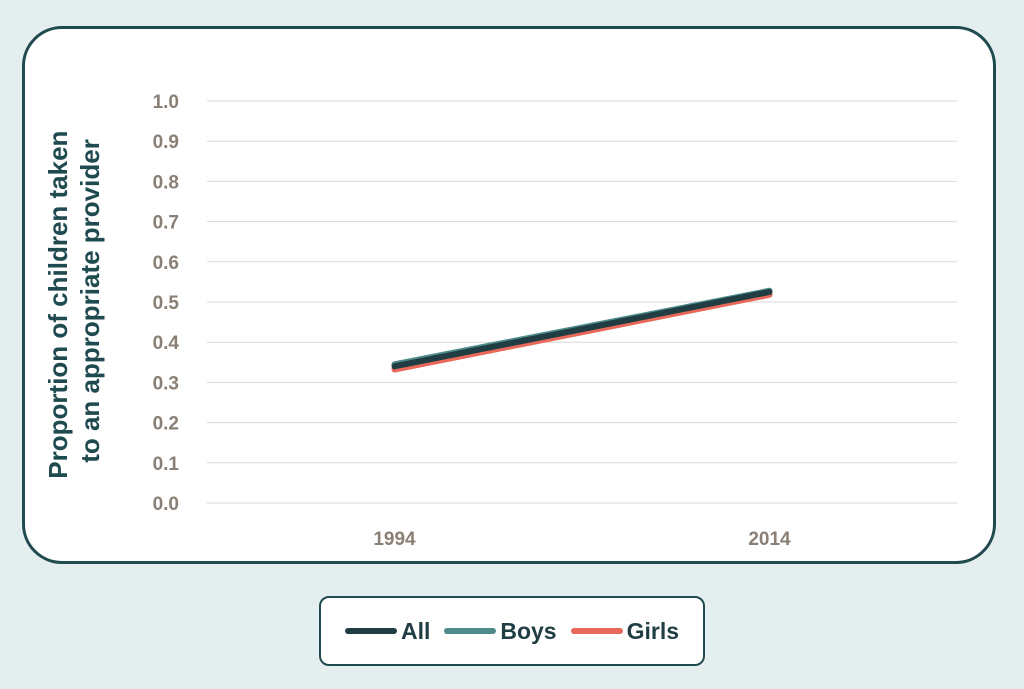 The image size is (1024, 689). I want to click on series-line-all, so click(582, 329).